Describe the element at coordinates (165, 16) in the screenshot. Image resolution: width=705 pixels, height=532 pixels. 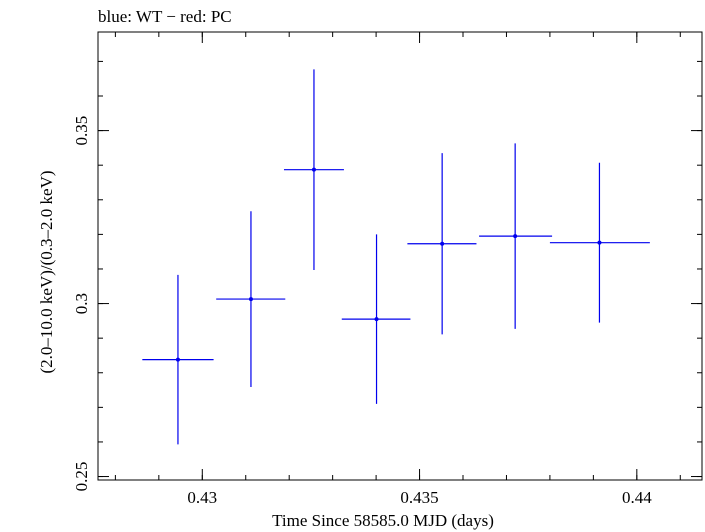
I see `chart-title: blue: WT − red: PC` at that location.